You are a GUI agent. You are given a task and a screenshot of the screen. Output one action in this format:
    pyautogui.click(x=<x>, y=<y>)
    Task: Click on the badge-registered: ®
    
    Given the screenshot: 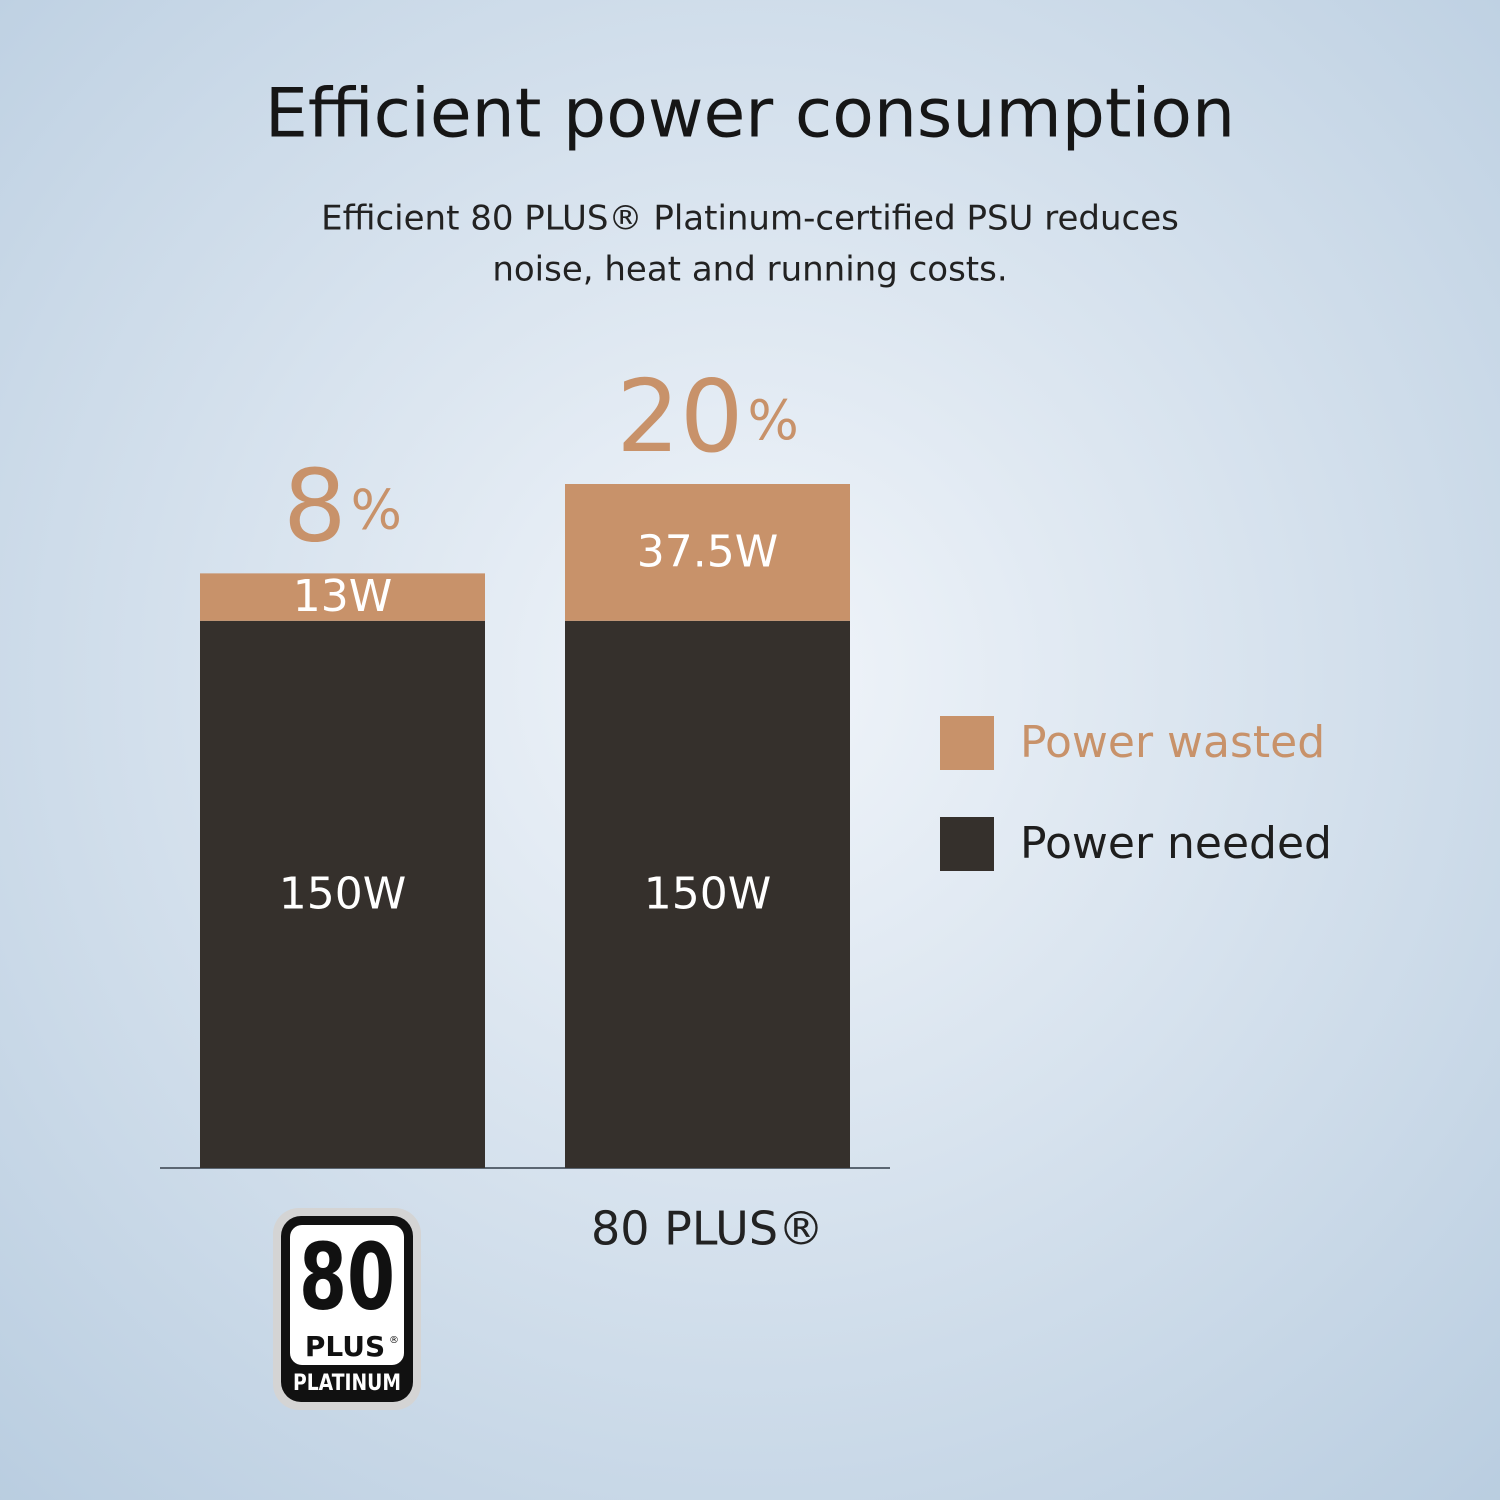 What is the action you would take?
    pyautogui.click(x=394, y=1340)
    